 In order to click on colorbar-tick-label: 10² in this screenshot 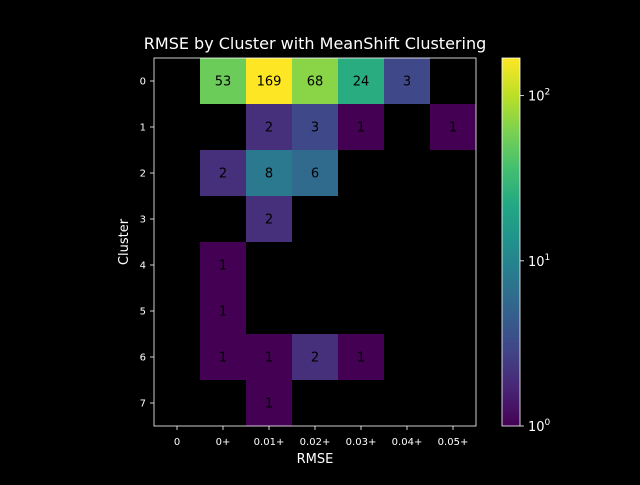, I will do `click(539, 96)`.